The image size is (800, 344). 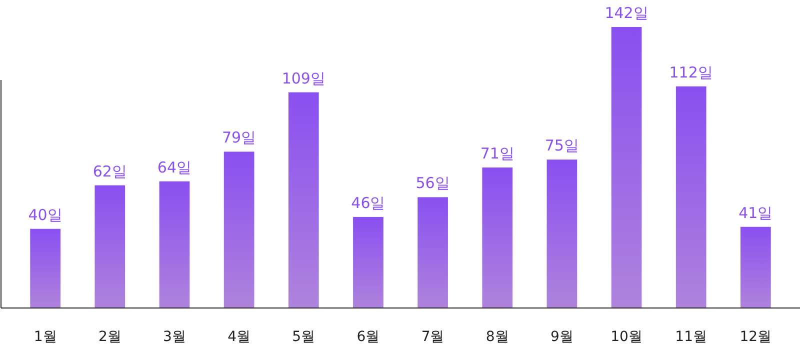 What do you see at coordinates (45, 215) in the screenshot?
I see `data-label: 40일` at bounding box center [45, 215].